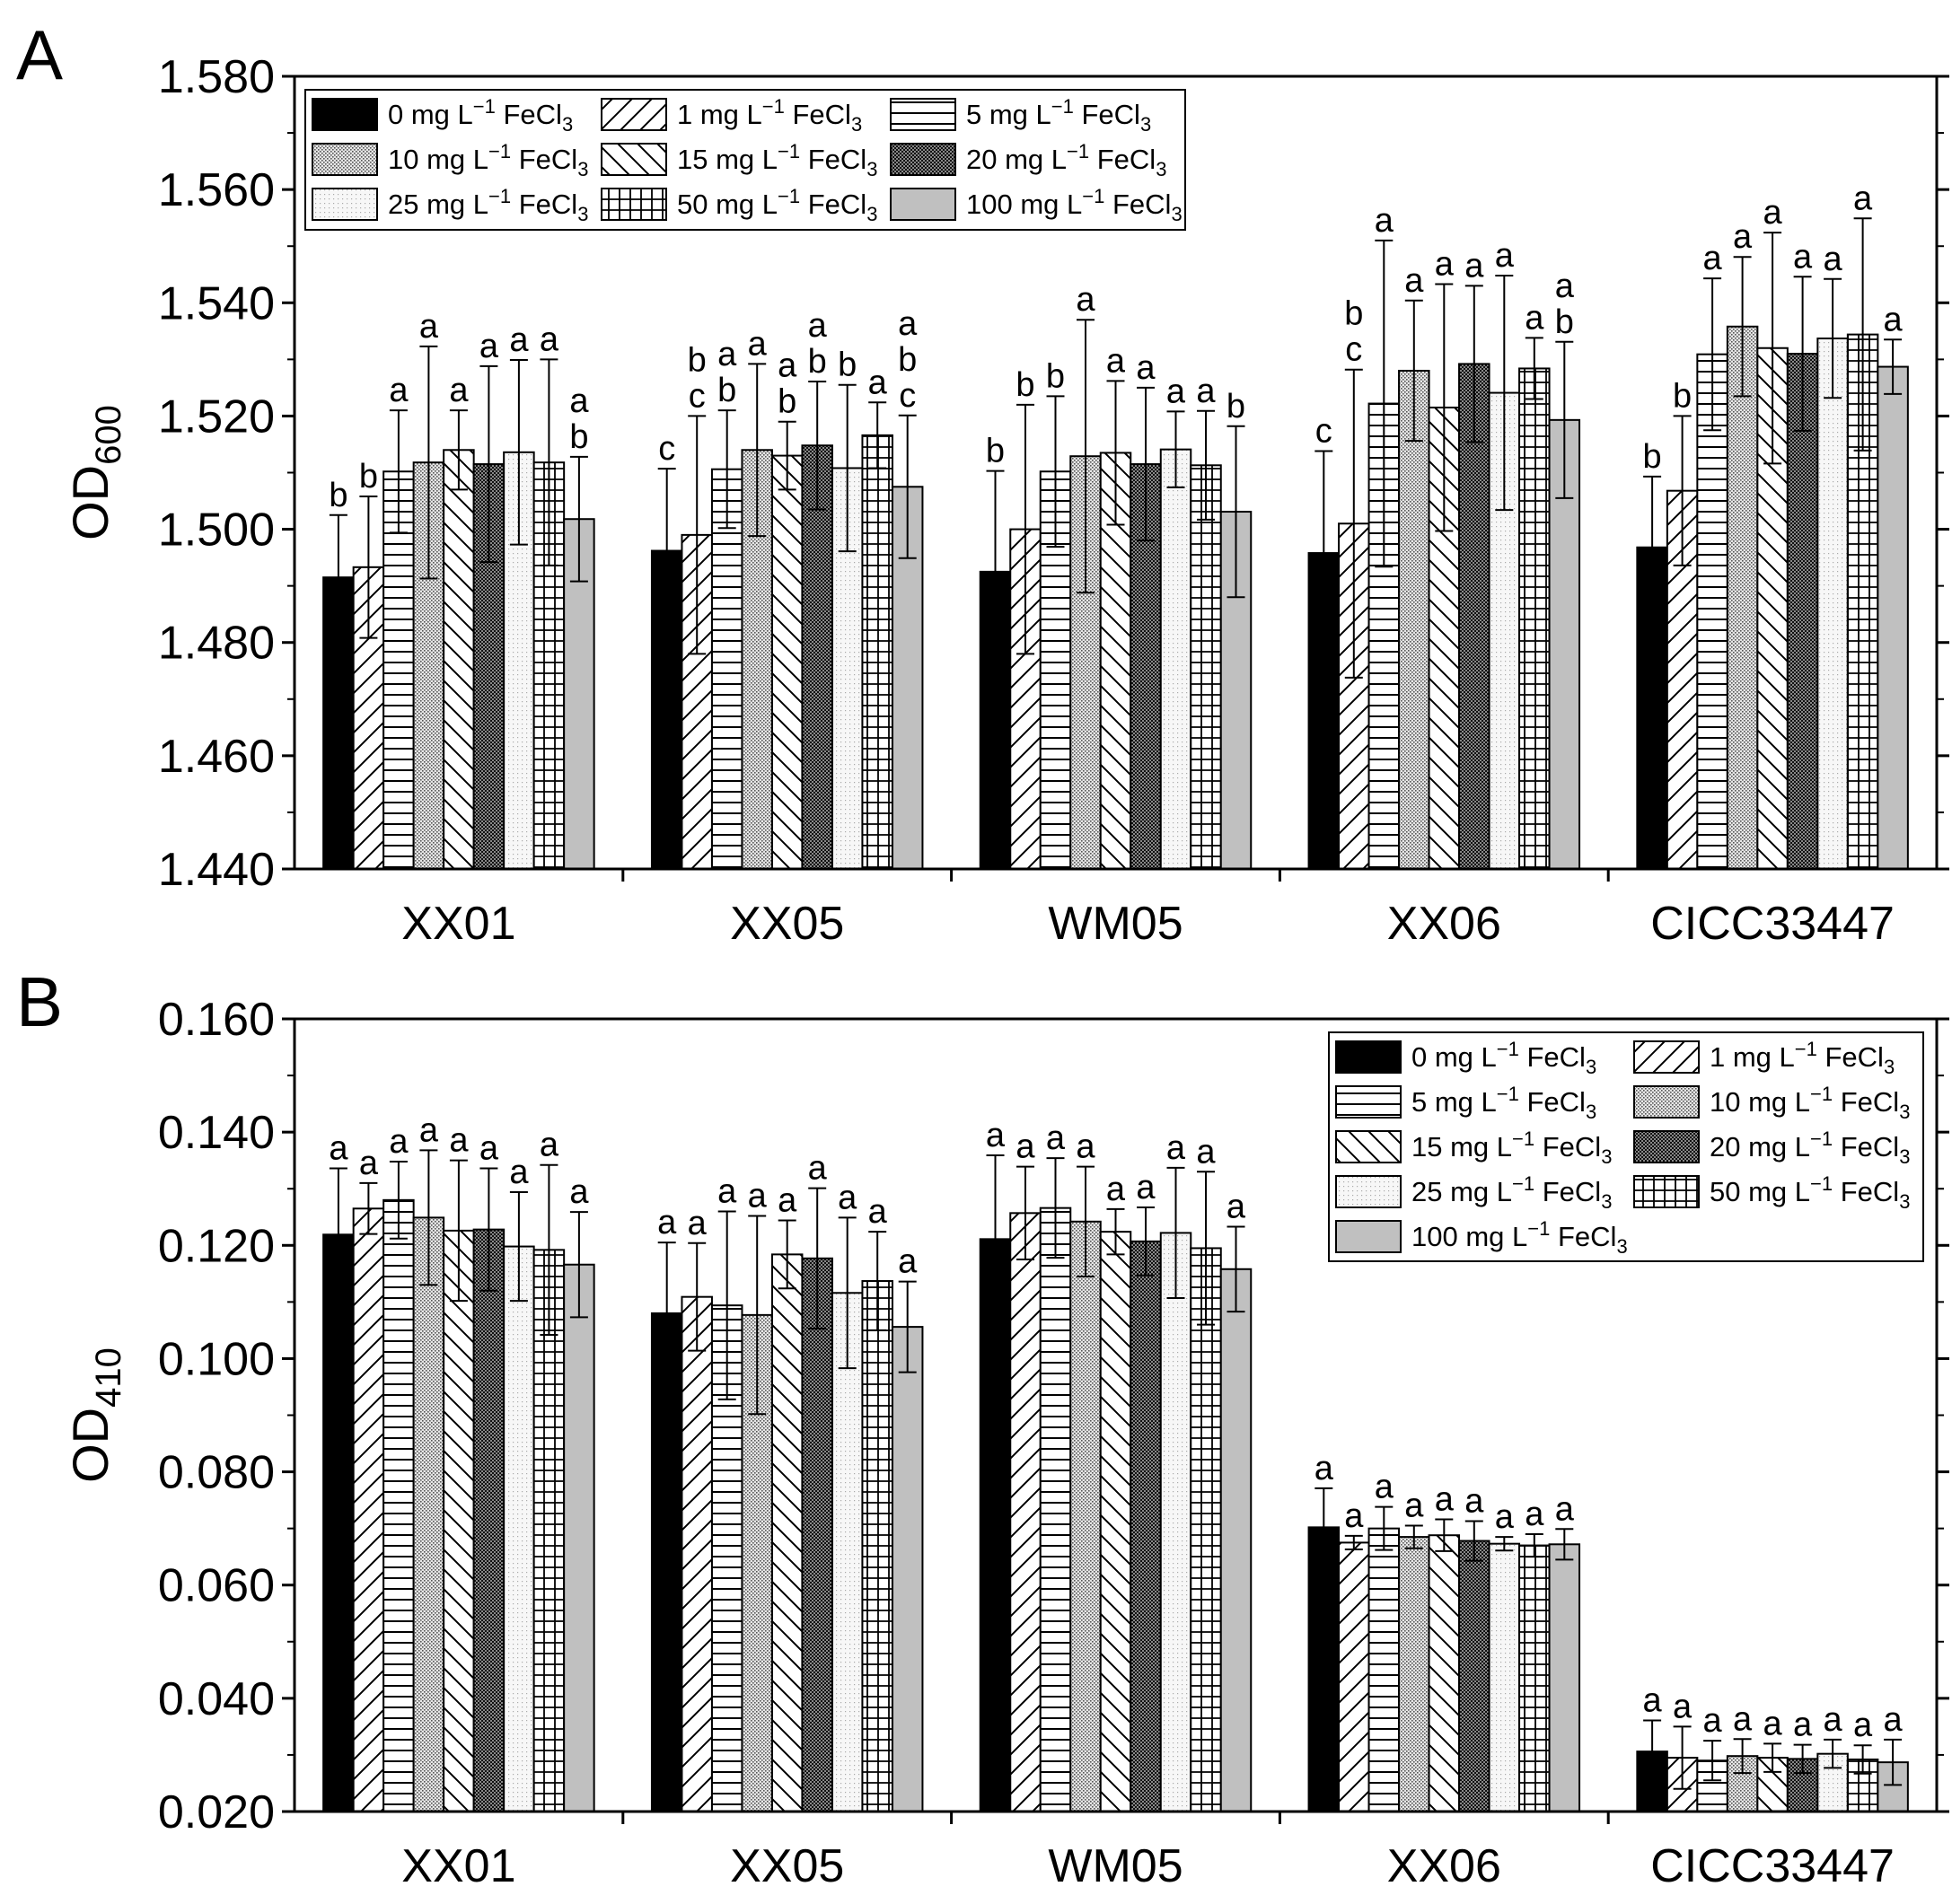  What do you see at coordinates (216, 77) in the screenshot?
I see `y-tick-label: 1.580` at bounding box center [216, 77].